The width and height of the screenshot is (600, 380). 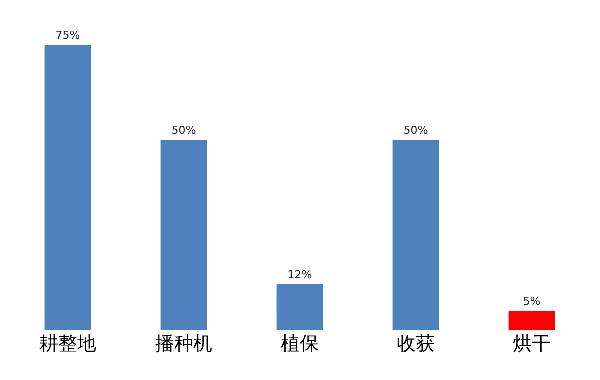 I want to click on data-label: 12%, so click(x=300, y=275).